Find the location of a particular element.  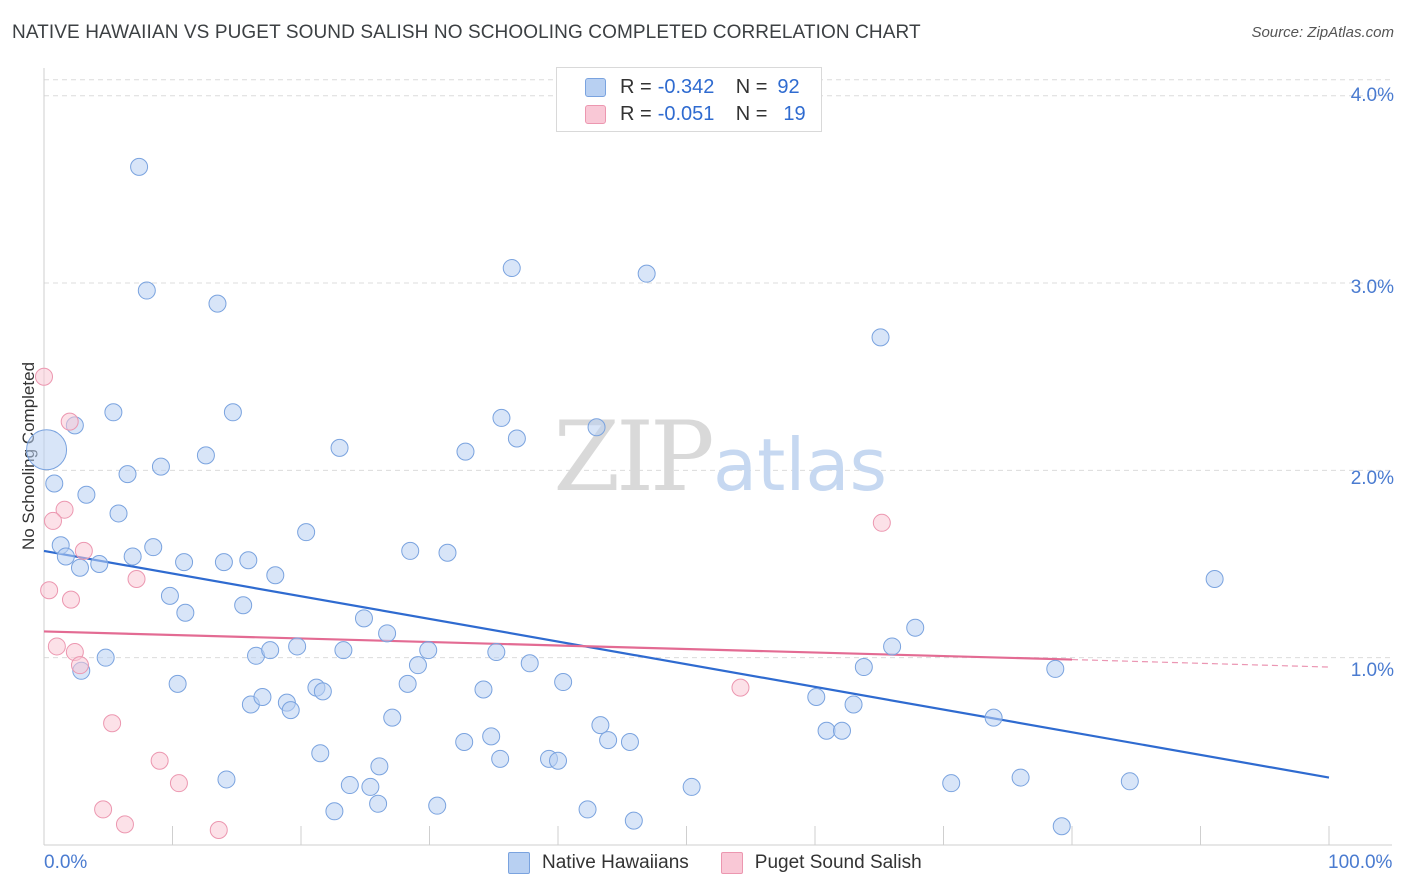

correlation-stats-box: R = -0.342 N = 92 R = -0.051 N = 19 is located at coordinates (689, 99).